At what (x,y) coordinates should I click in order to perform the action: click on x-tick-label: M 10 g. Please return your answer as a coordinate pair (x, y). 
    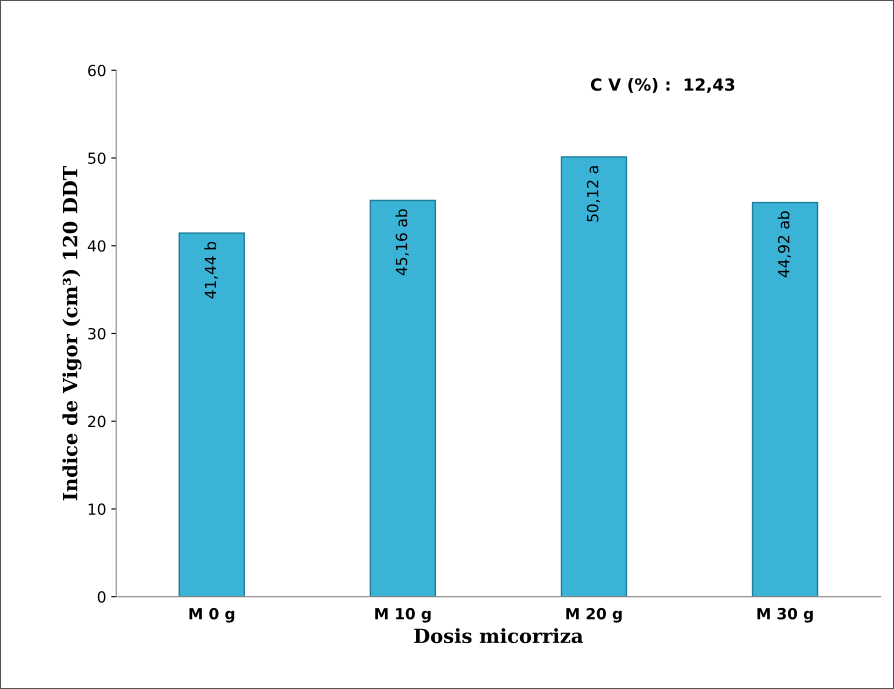
    Looking at the image, I should click on (403, 615).